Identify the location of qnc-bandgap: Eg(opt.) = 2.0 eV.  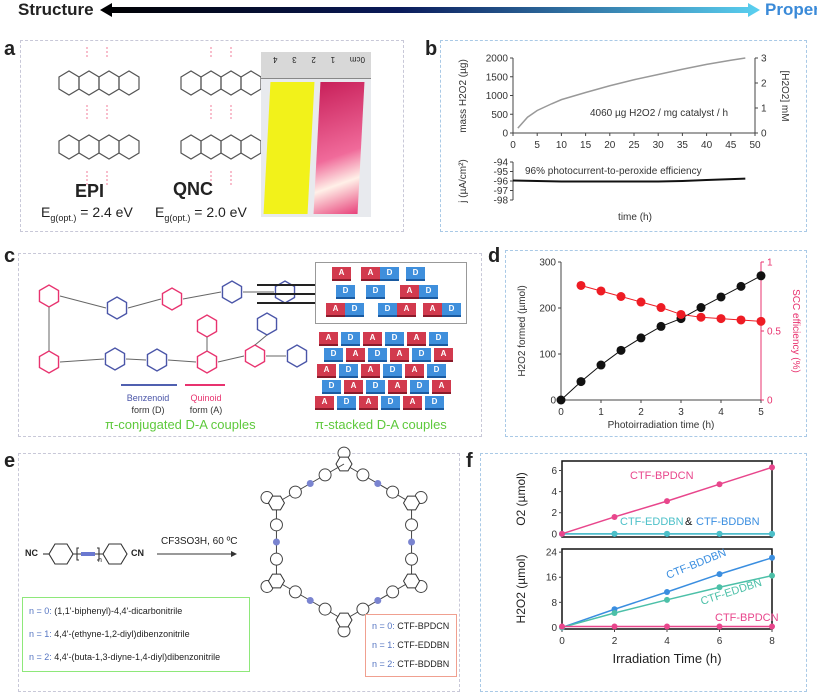
(201, 213).